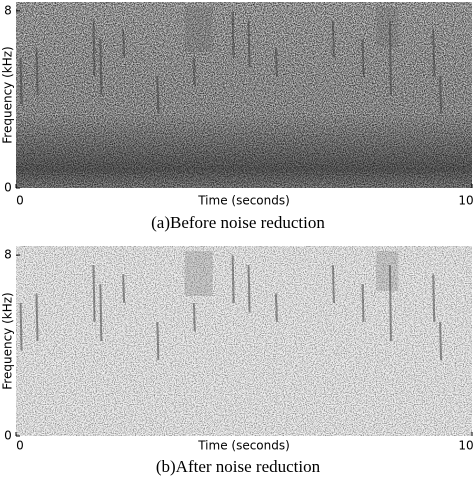 The image size is (474, 480). I want to click on caption: (b)After noise reduction, so click(238, 466).